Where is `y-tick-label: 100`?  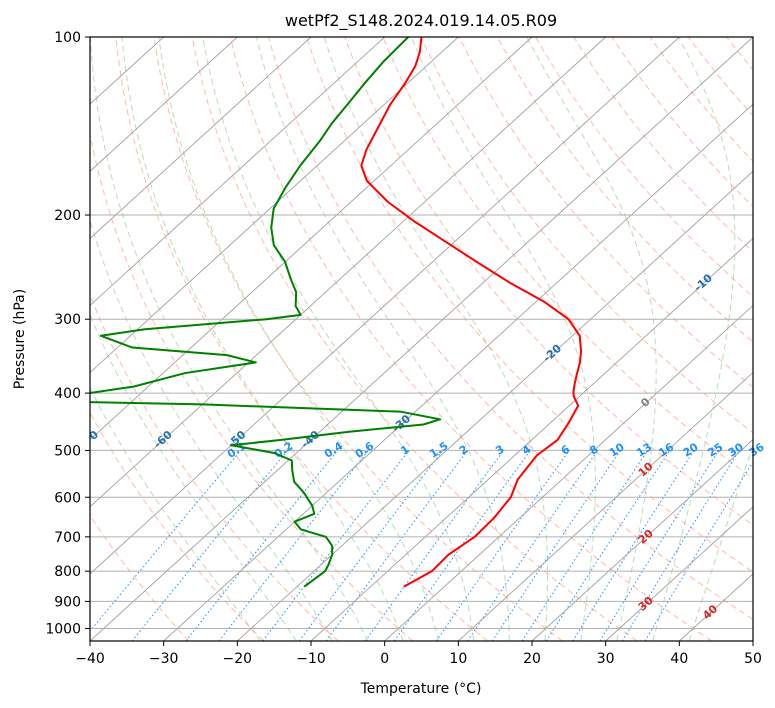 y-tick-label: 100 is located at coordinates (67, 38).